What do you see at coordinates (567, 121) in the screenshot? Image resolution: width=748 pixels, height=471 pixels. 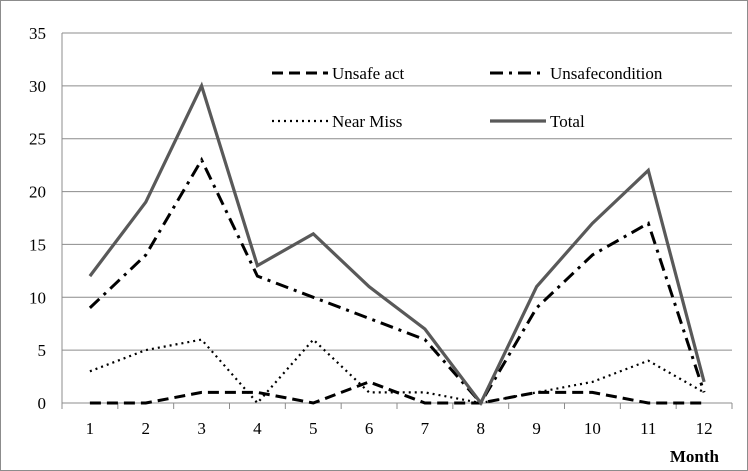 I see `legend-label-total: Total` at bounding box center [567, 121].